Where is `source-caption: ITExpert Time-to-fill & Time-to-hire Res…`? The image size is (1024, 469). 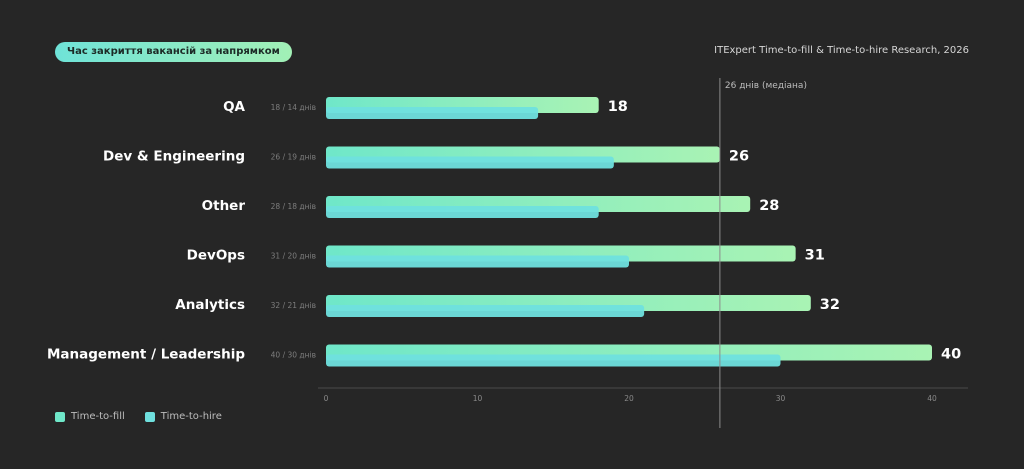
source-caption: ITExpert Time-to-fill & Time-to-hire Res… is located at coordinates (841, 50).